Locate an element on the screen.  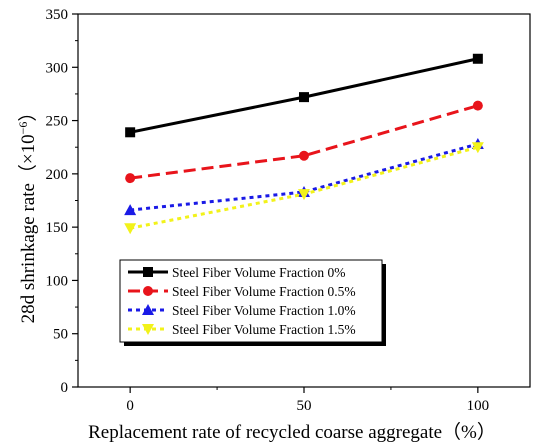
x-tick-label: 50 is located at coordinates (304, 406).